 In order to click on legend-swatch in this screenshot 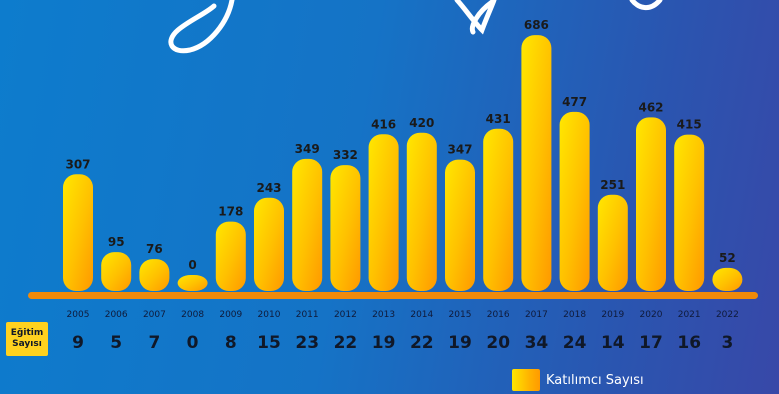, I will do `click(526, 380)`.